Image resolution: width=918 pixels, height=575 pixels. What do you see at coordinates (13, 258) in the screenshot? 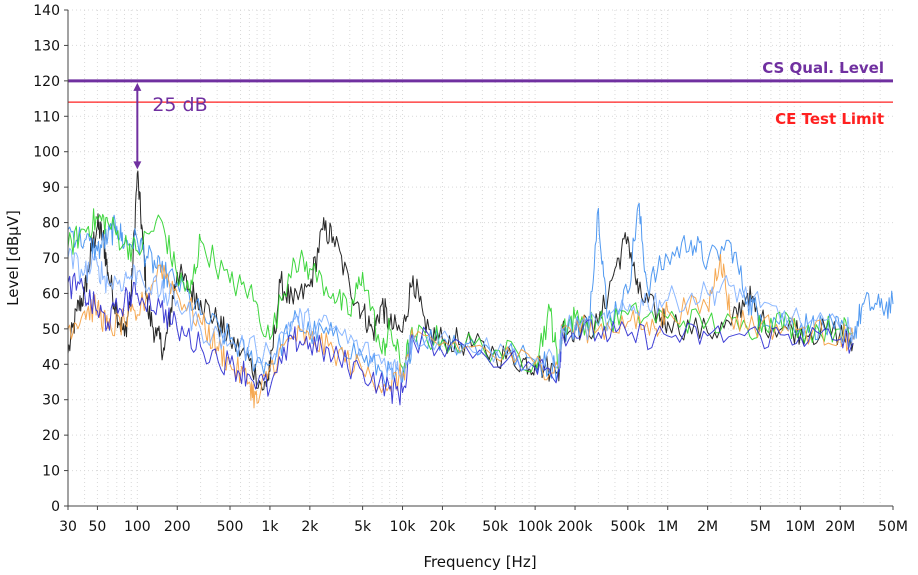
I see `y-axis-title: Level [dBµV]` at bounding box center [13, 258].